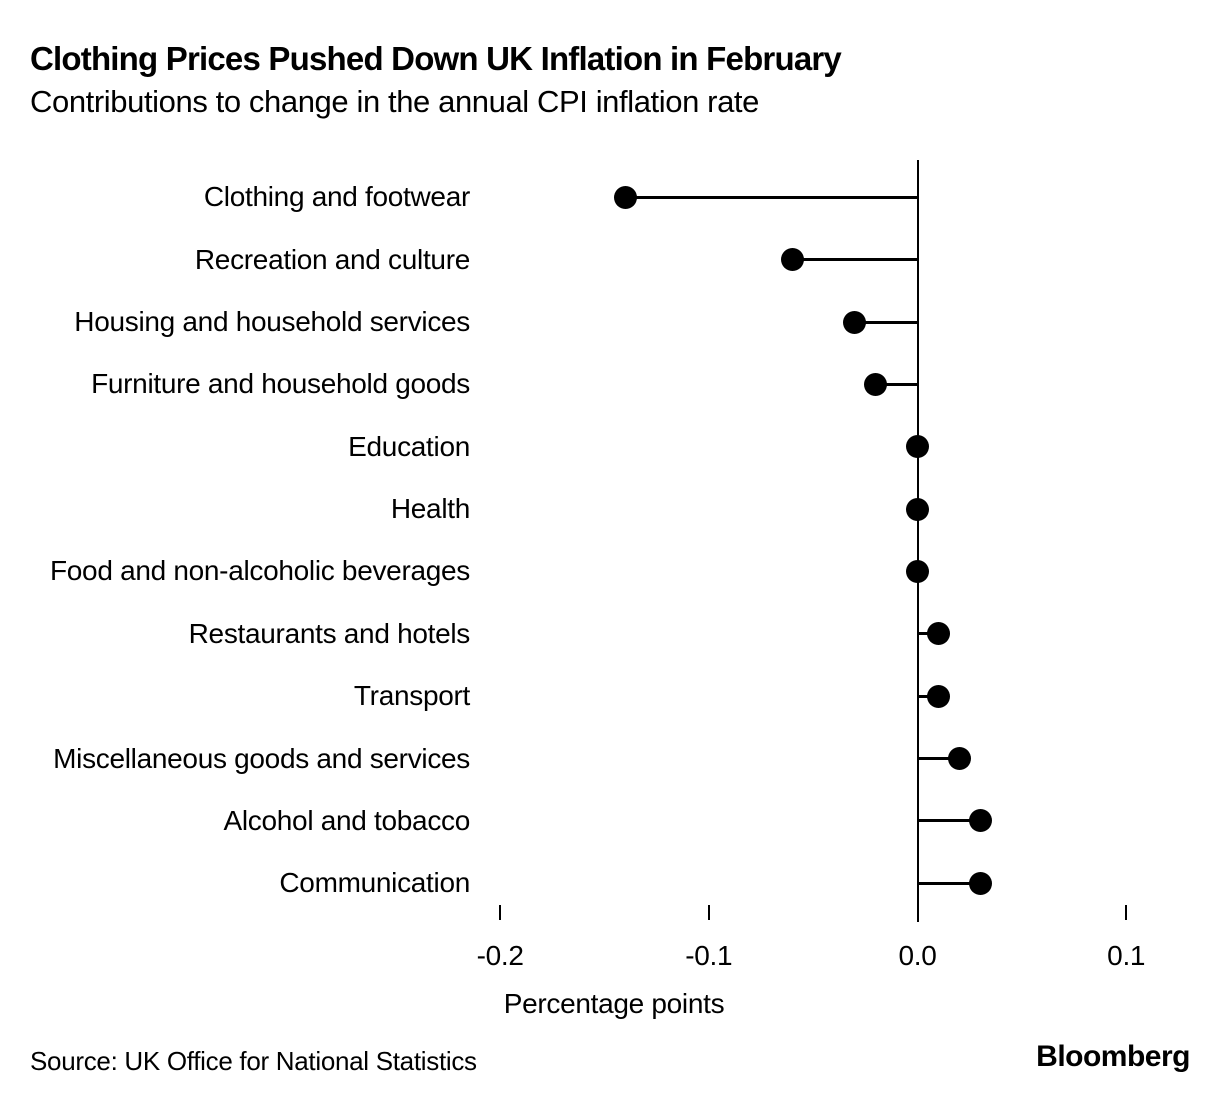 This screenshot has height=1102, width=1228. What do you see at coordinates (261, 758) in the screenshot?
I see `category-label: Miscellaneous goods and services` at bounding box center [261, 758].